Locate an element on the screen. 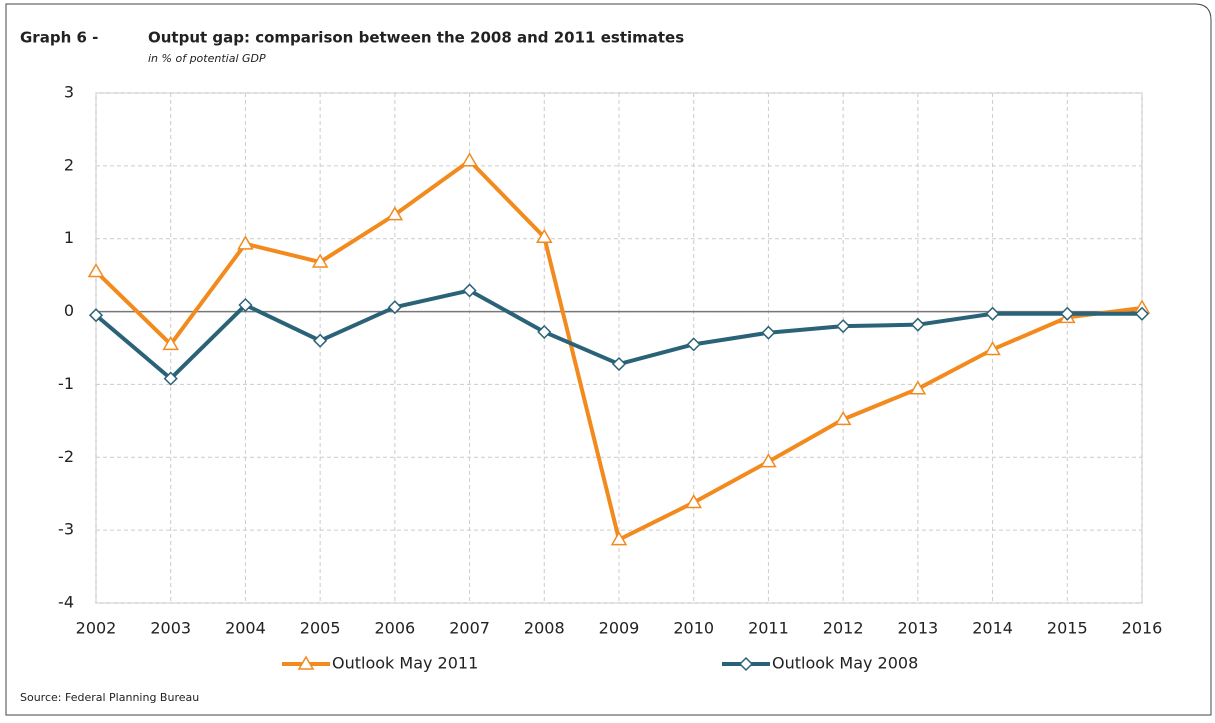 This screenshot has width=1215, height=723. x-tick-label: 2013 is located at coordinates (917, 628).